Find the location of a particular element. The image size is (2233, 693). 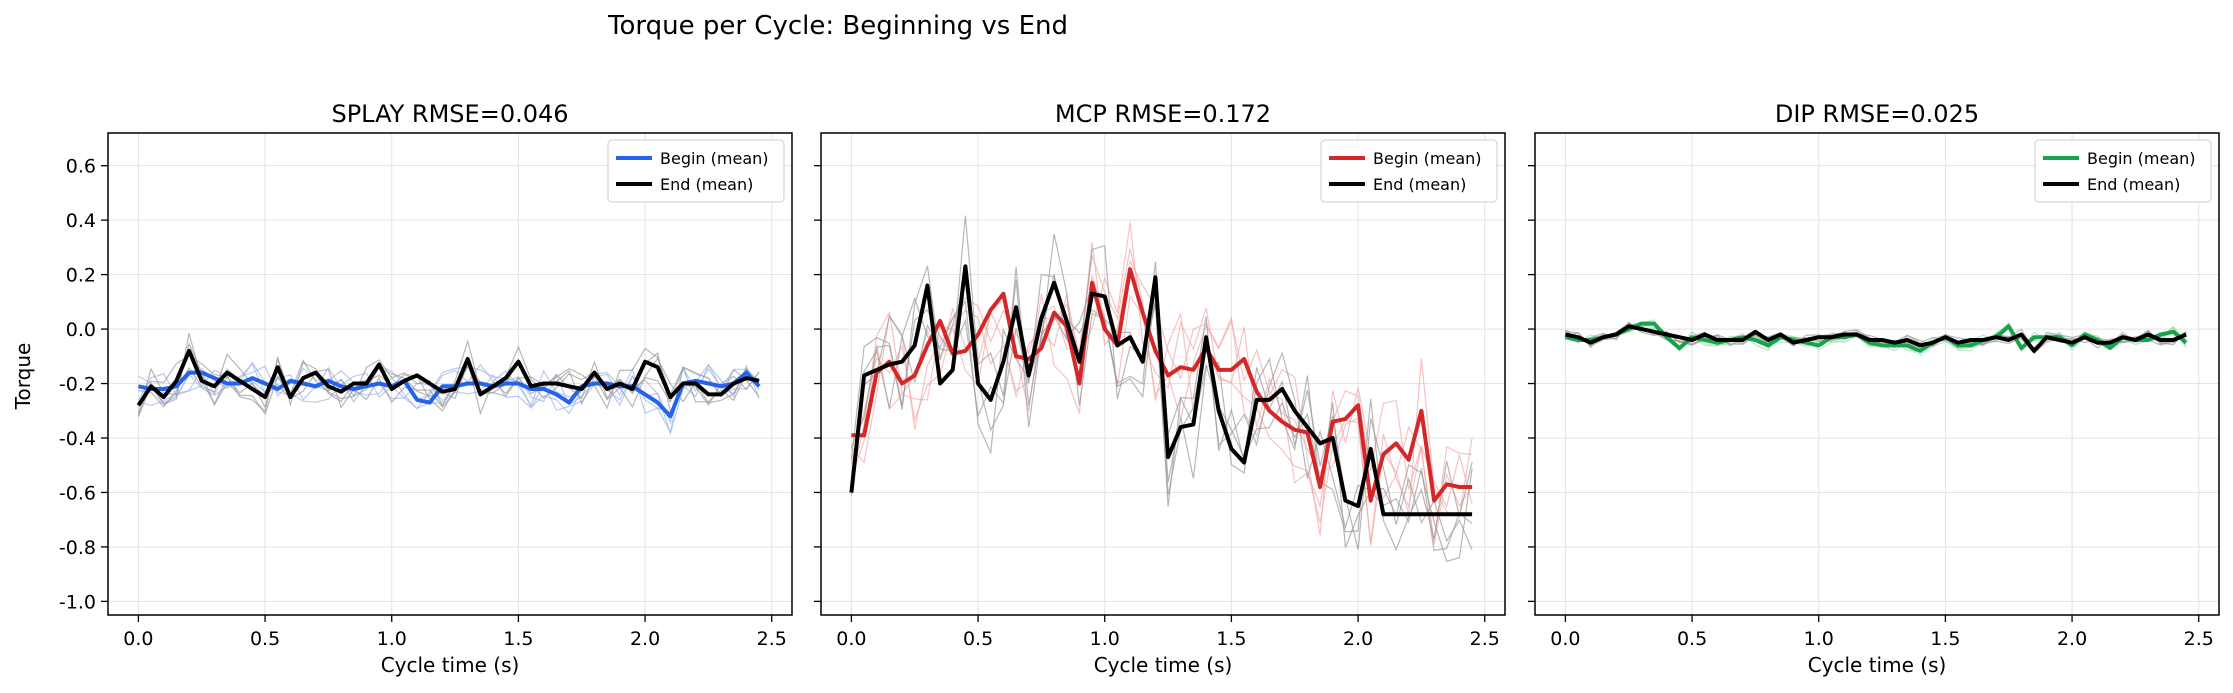

y-tick-label: 0.0 is located at coordinates (81, 330).